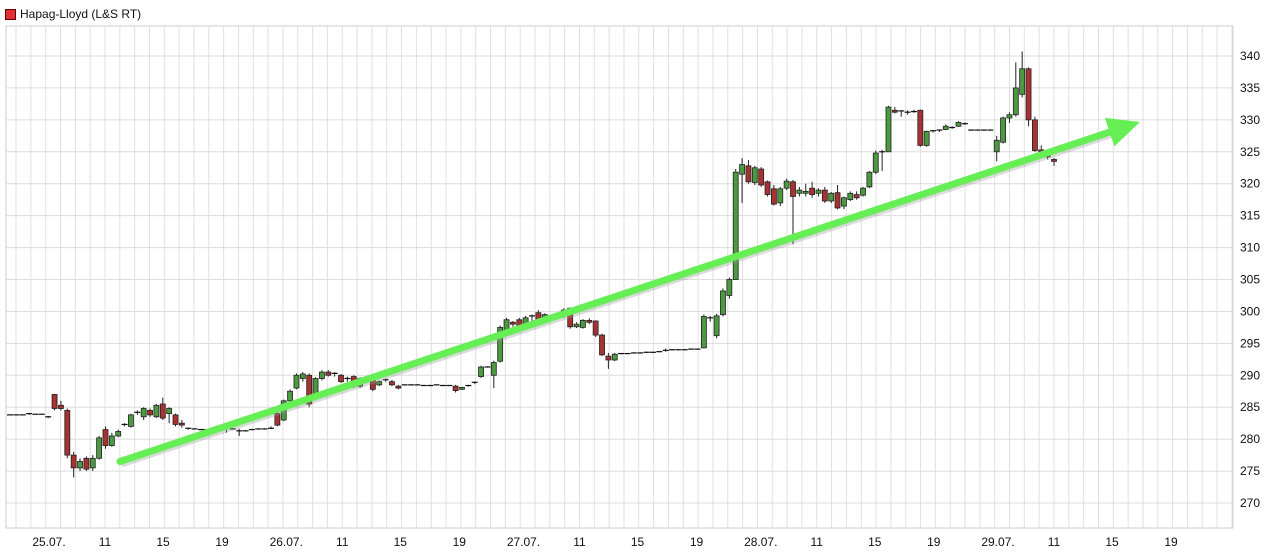 The width and height of the screenshot is (1275, 553). What do you see at coordinates (1250, 439) in the screenshot?
I see `y-tick-label: 280` at bounding box center [1250, 439].